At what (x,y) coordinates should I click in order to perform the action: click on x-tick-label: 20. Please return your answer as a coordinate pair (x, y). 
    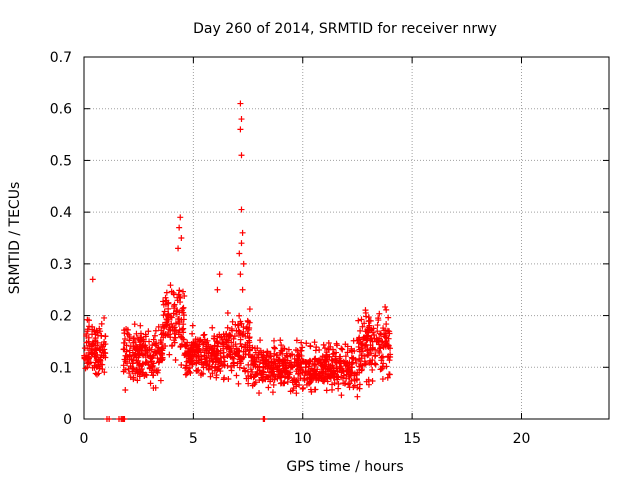
    Looking at the image, I should click on (522, 439).